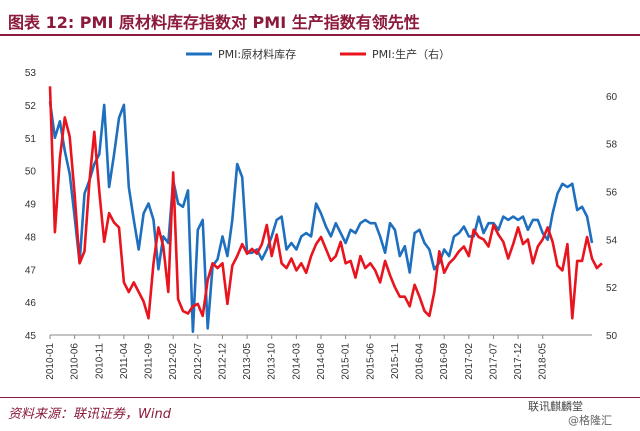 This screenshot has height=431, width=640. What do you see at coordinates (320, 35) in the screenshot?
I see `title-divider` at bounding box center [320, 35].